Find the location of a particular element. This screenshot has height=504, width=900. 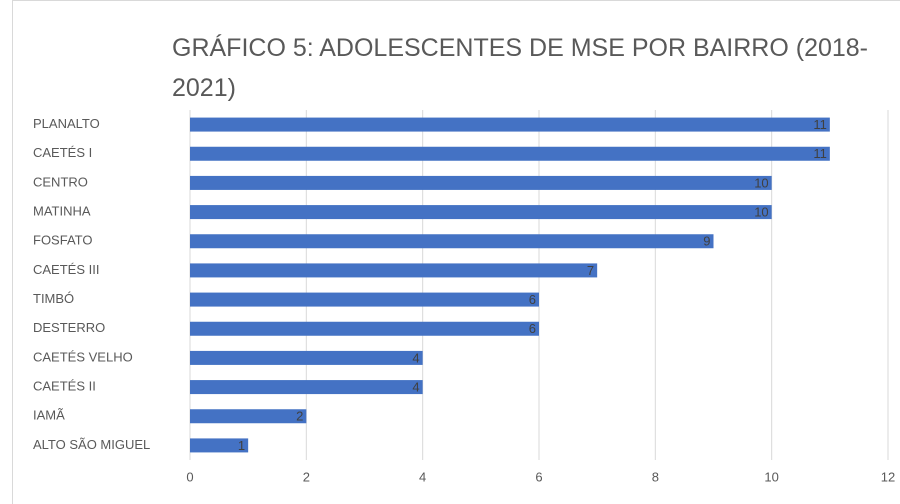

y-tick-label: IAMÃ is located at coordinates (49, 415).